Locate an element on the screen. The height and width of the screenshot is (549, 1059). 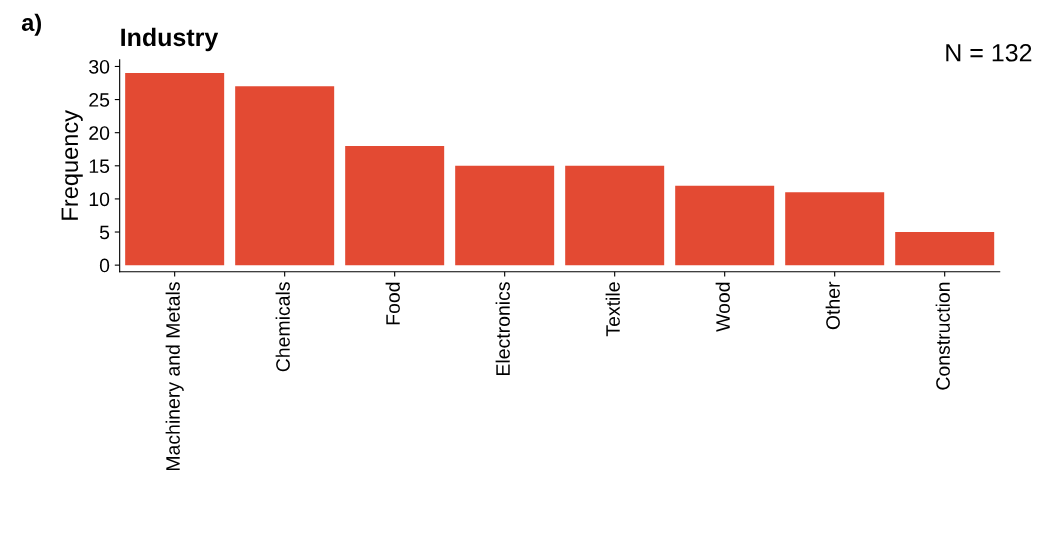
y-tick-label: 30 is located at coordinates (99, 66).